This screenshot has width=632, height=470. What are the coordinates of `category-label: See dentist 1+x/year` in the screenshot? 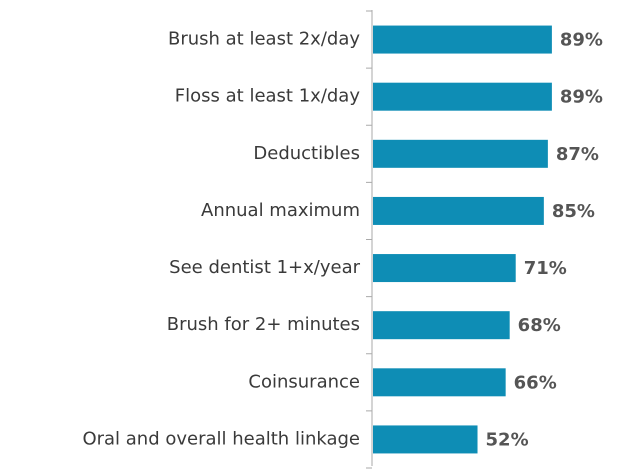 It's located at (264, 267).